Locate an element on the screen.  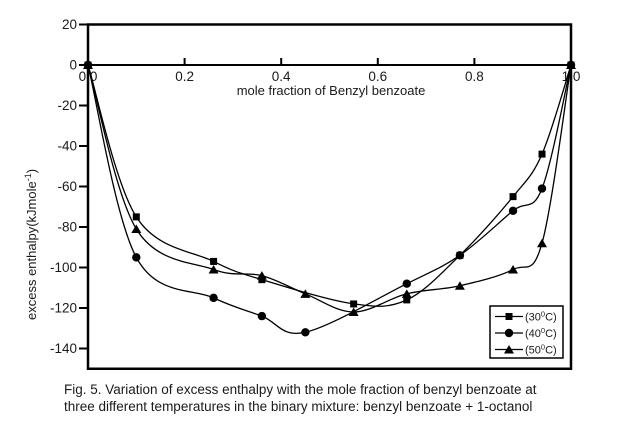
y-tick-label: -100 is located at coordinates (63, 267).